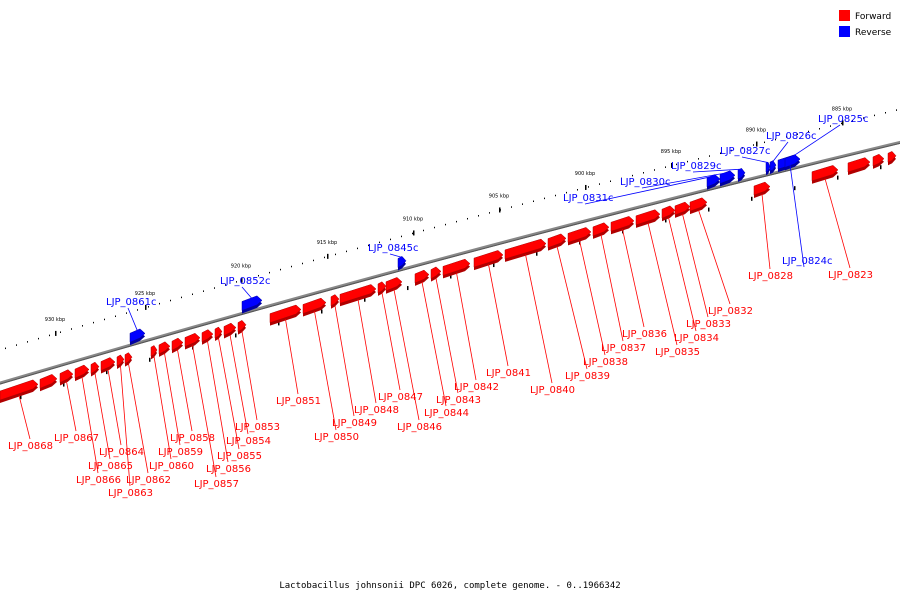 This screenshot has width=900, height=600. Describe the element at coordinates (587, 376) in the screenshot. I see `gene-label-ljp_0839: LJP_0839` at that location.